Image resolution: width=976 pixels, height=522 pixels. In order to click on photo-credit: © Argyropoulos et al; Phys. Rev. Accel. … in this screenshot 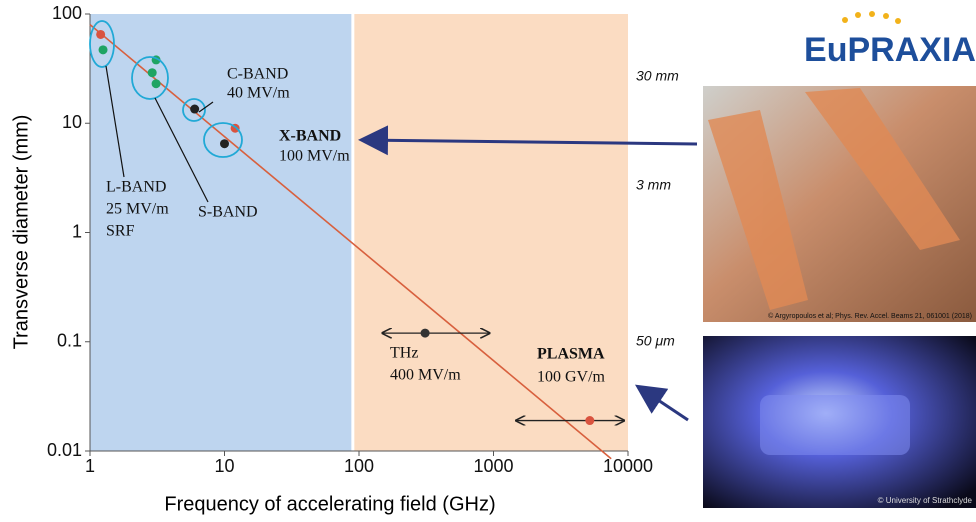, I will do `click(870, 316)`.